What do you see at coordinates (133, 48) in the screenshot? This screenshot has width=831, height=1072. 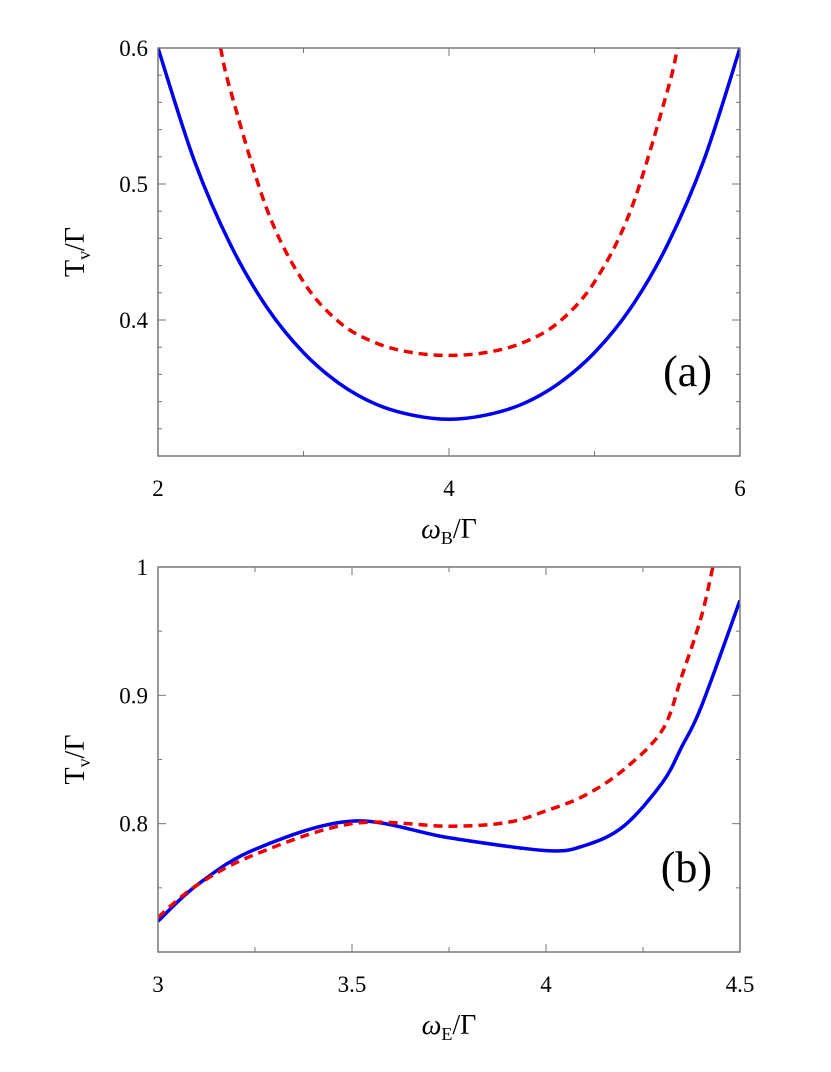 I see `y-tick-label: 0.6` at bounding box center [133, 48].